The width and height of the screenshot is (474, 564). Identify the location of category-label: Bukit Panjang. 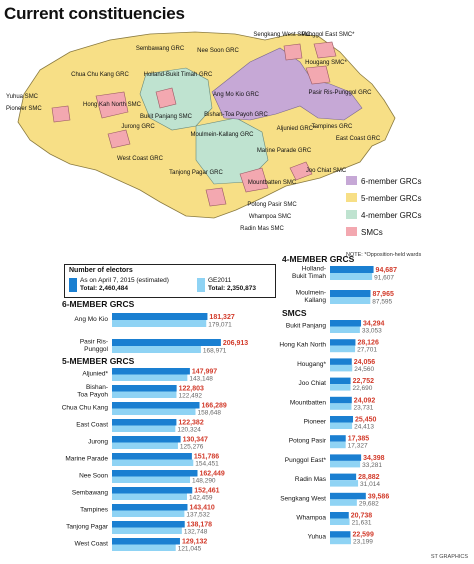
(306, 326).